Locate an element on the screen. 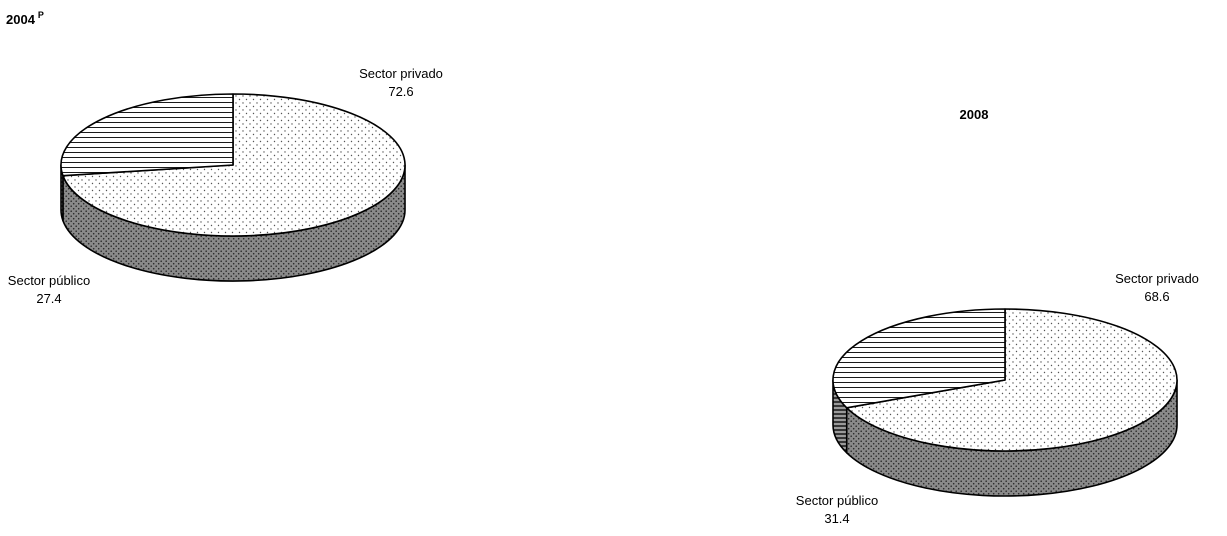 The image size is (1227, 536). chart-title: 2004 P is located at coordinates (25, 18).